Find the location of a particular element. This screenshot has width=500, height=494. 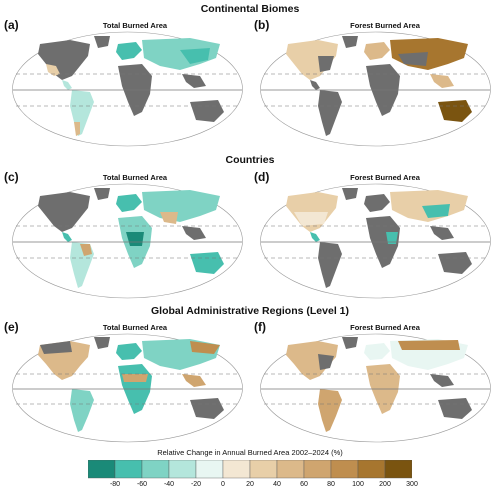

map-c is located at coordinates (127, 241).